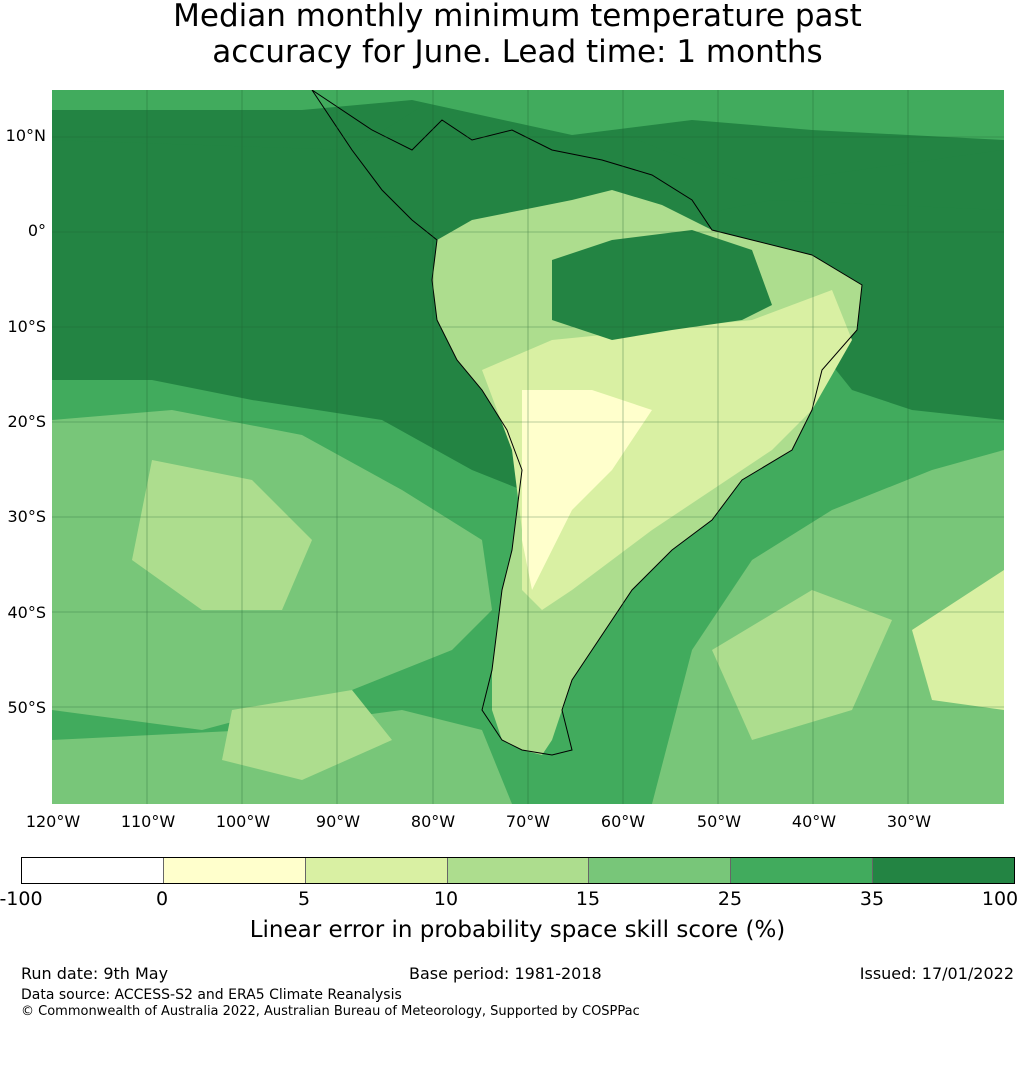 Image resolution: width=1035 pixels, height=1065 pixels. Describe the element at coordinates (517, 52) in the screenshot. I see `map-title-line-2: accuracy for June. Lead time: 1 months` at that location.